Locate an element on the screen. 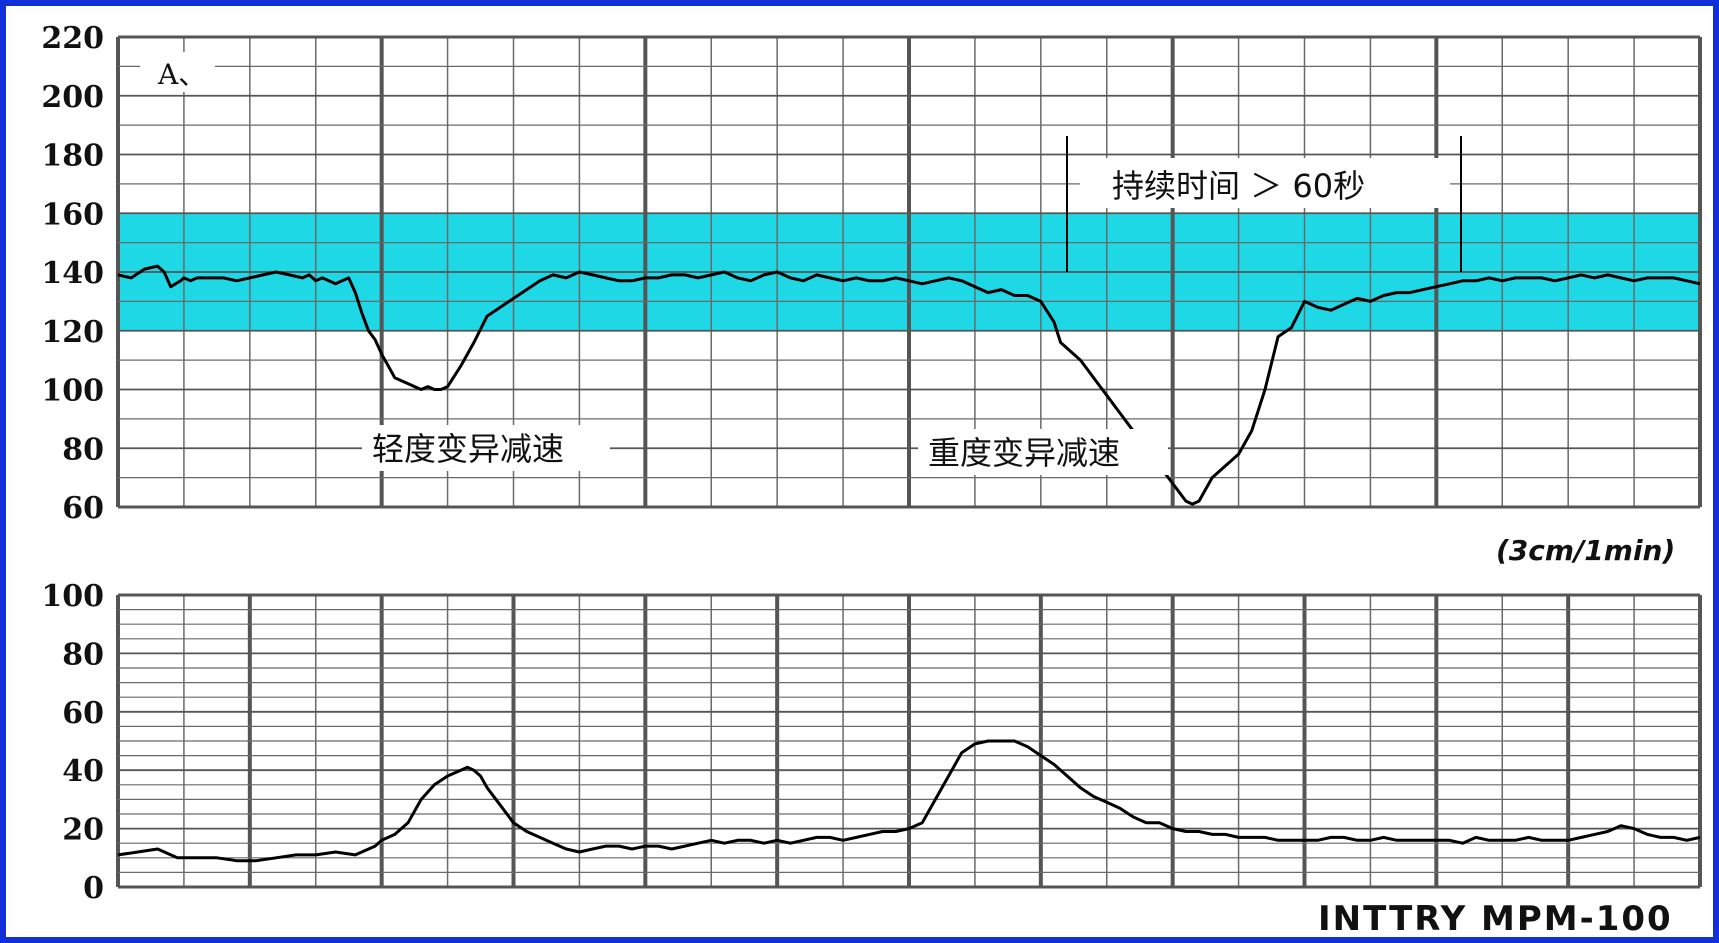 The image size is (1719, 943). severe-deceleration-label: 重度变异减速 is located at coordinates (1024, 453).